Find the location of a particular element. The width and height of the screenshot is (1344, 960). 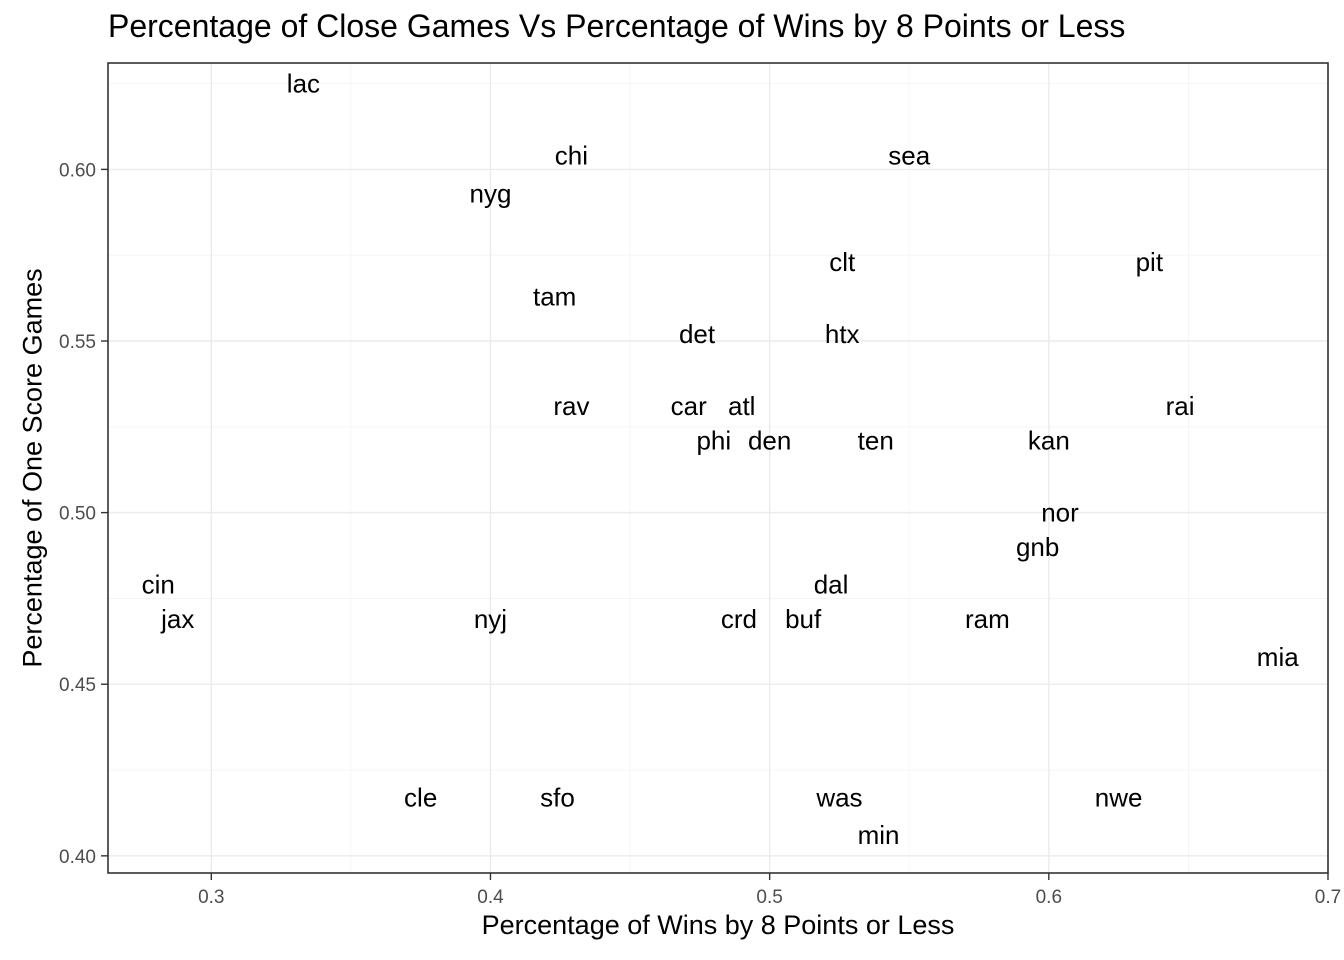

x-tick-label: 0.4 is located at coordinates (490, 897).